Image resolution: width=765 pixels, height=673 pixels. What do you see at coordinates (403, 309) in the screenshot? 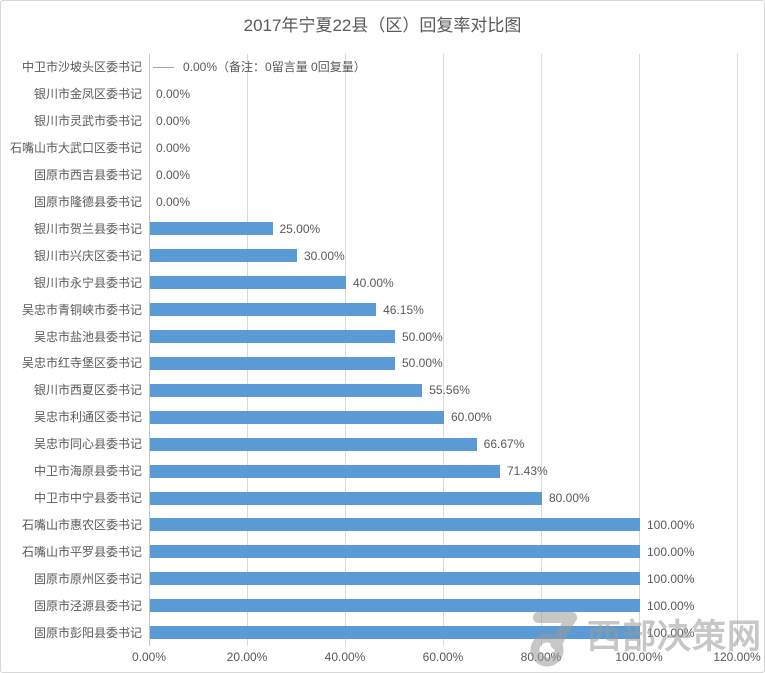
I see `value-label: 46.15%` at bounding box center [403, 309].